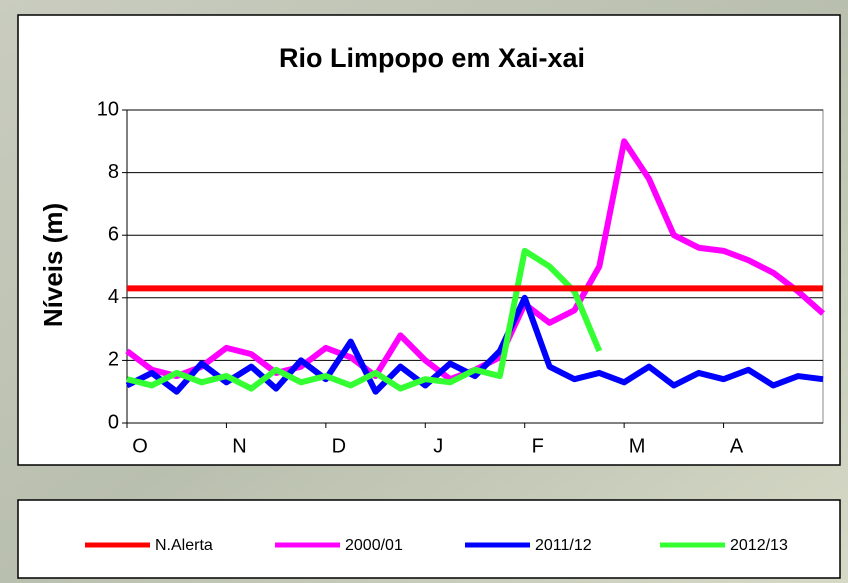 This screenshot has height=583, width=848. What do you see at coordinates (438, 446) in the screenshot?
I see `x-tick-label: J` at bounding box center [438, 446].